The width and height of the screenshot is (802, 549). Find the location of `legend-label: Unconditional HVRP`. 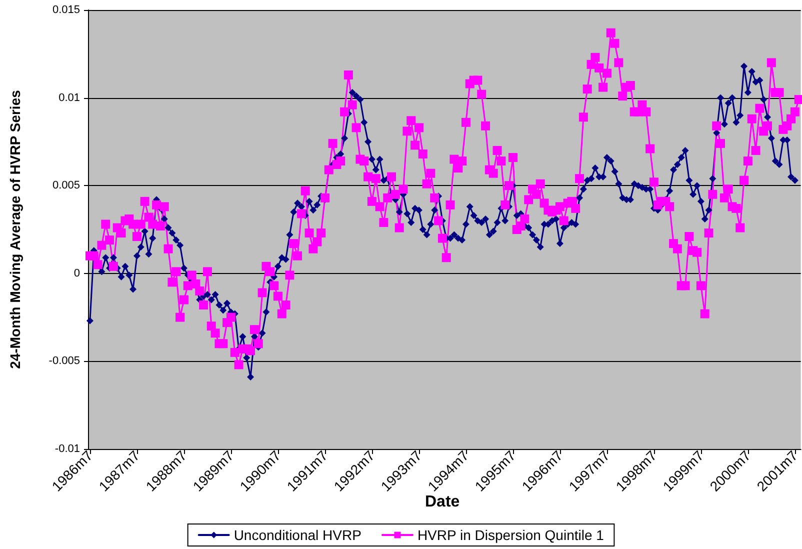

legend-label: Unconditional HVRP is located at coordinates (298, 535).